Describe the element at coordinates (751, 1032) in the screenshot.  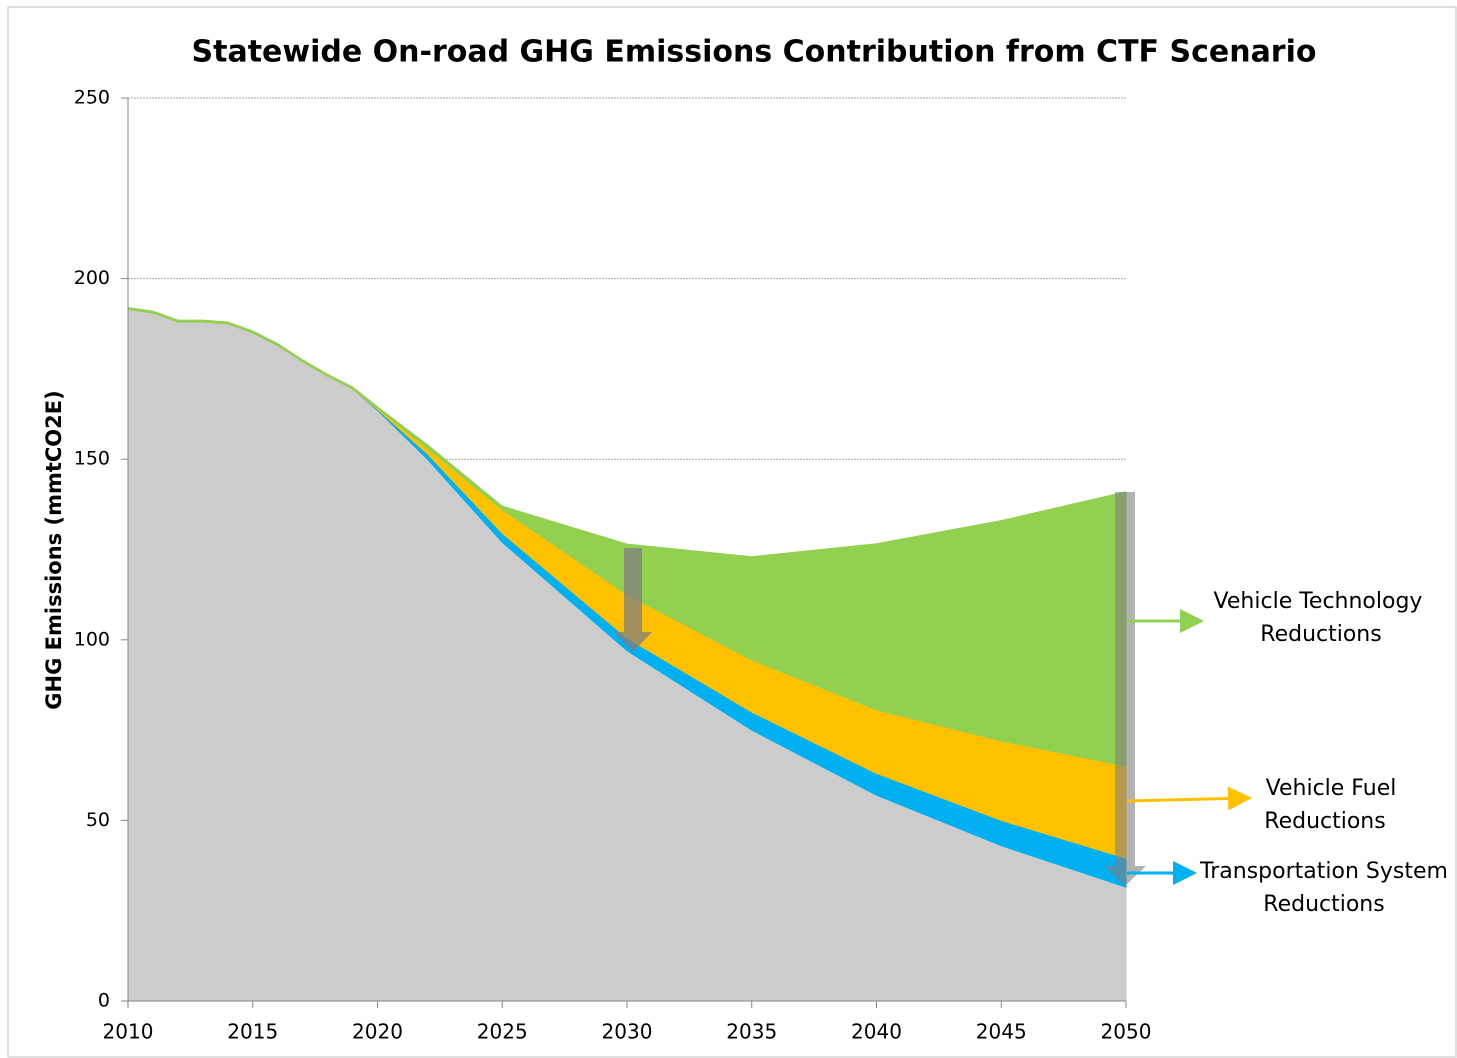
I see `x-tick-label: 2035` at that location.